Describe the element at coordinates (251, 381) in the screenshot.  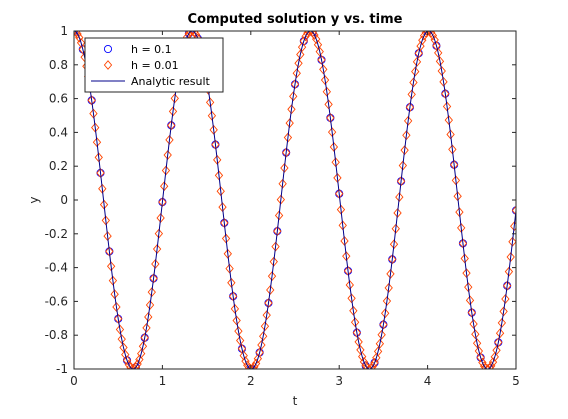
I see `x-tick-label: 2` at that location.